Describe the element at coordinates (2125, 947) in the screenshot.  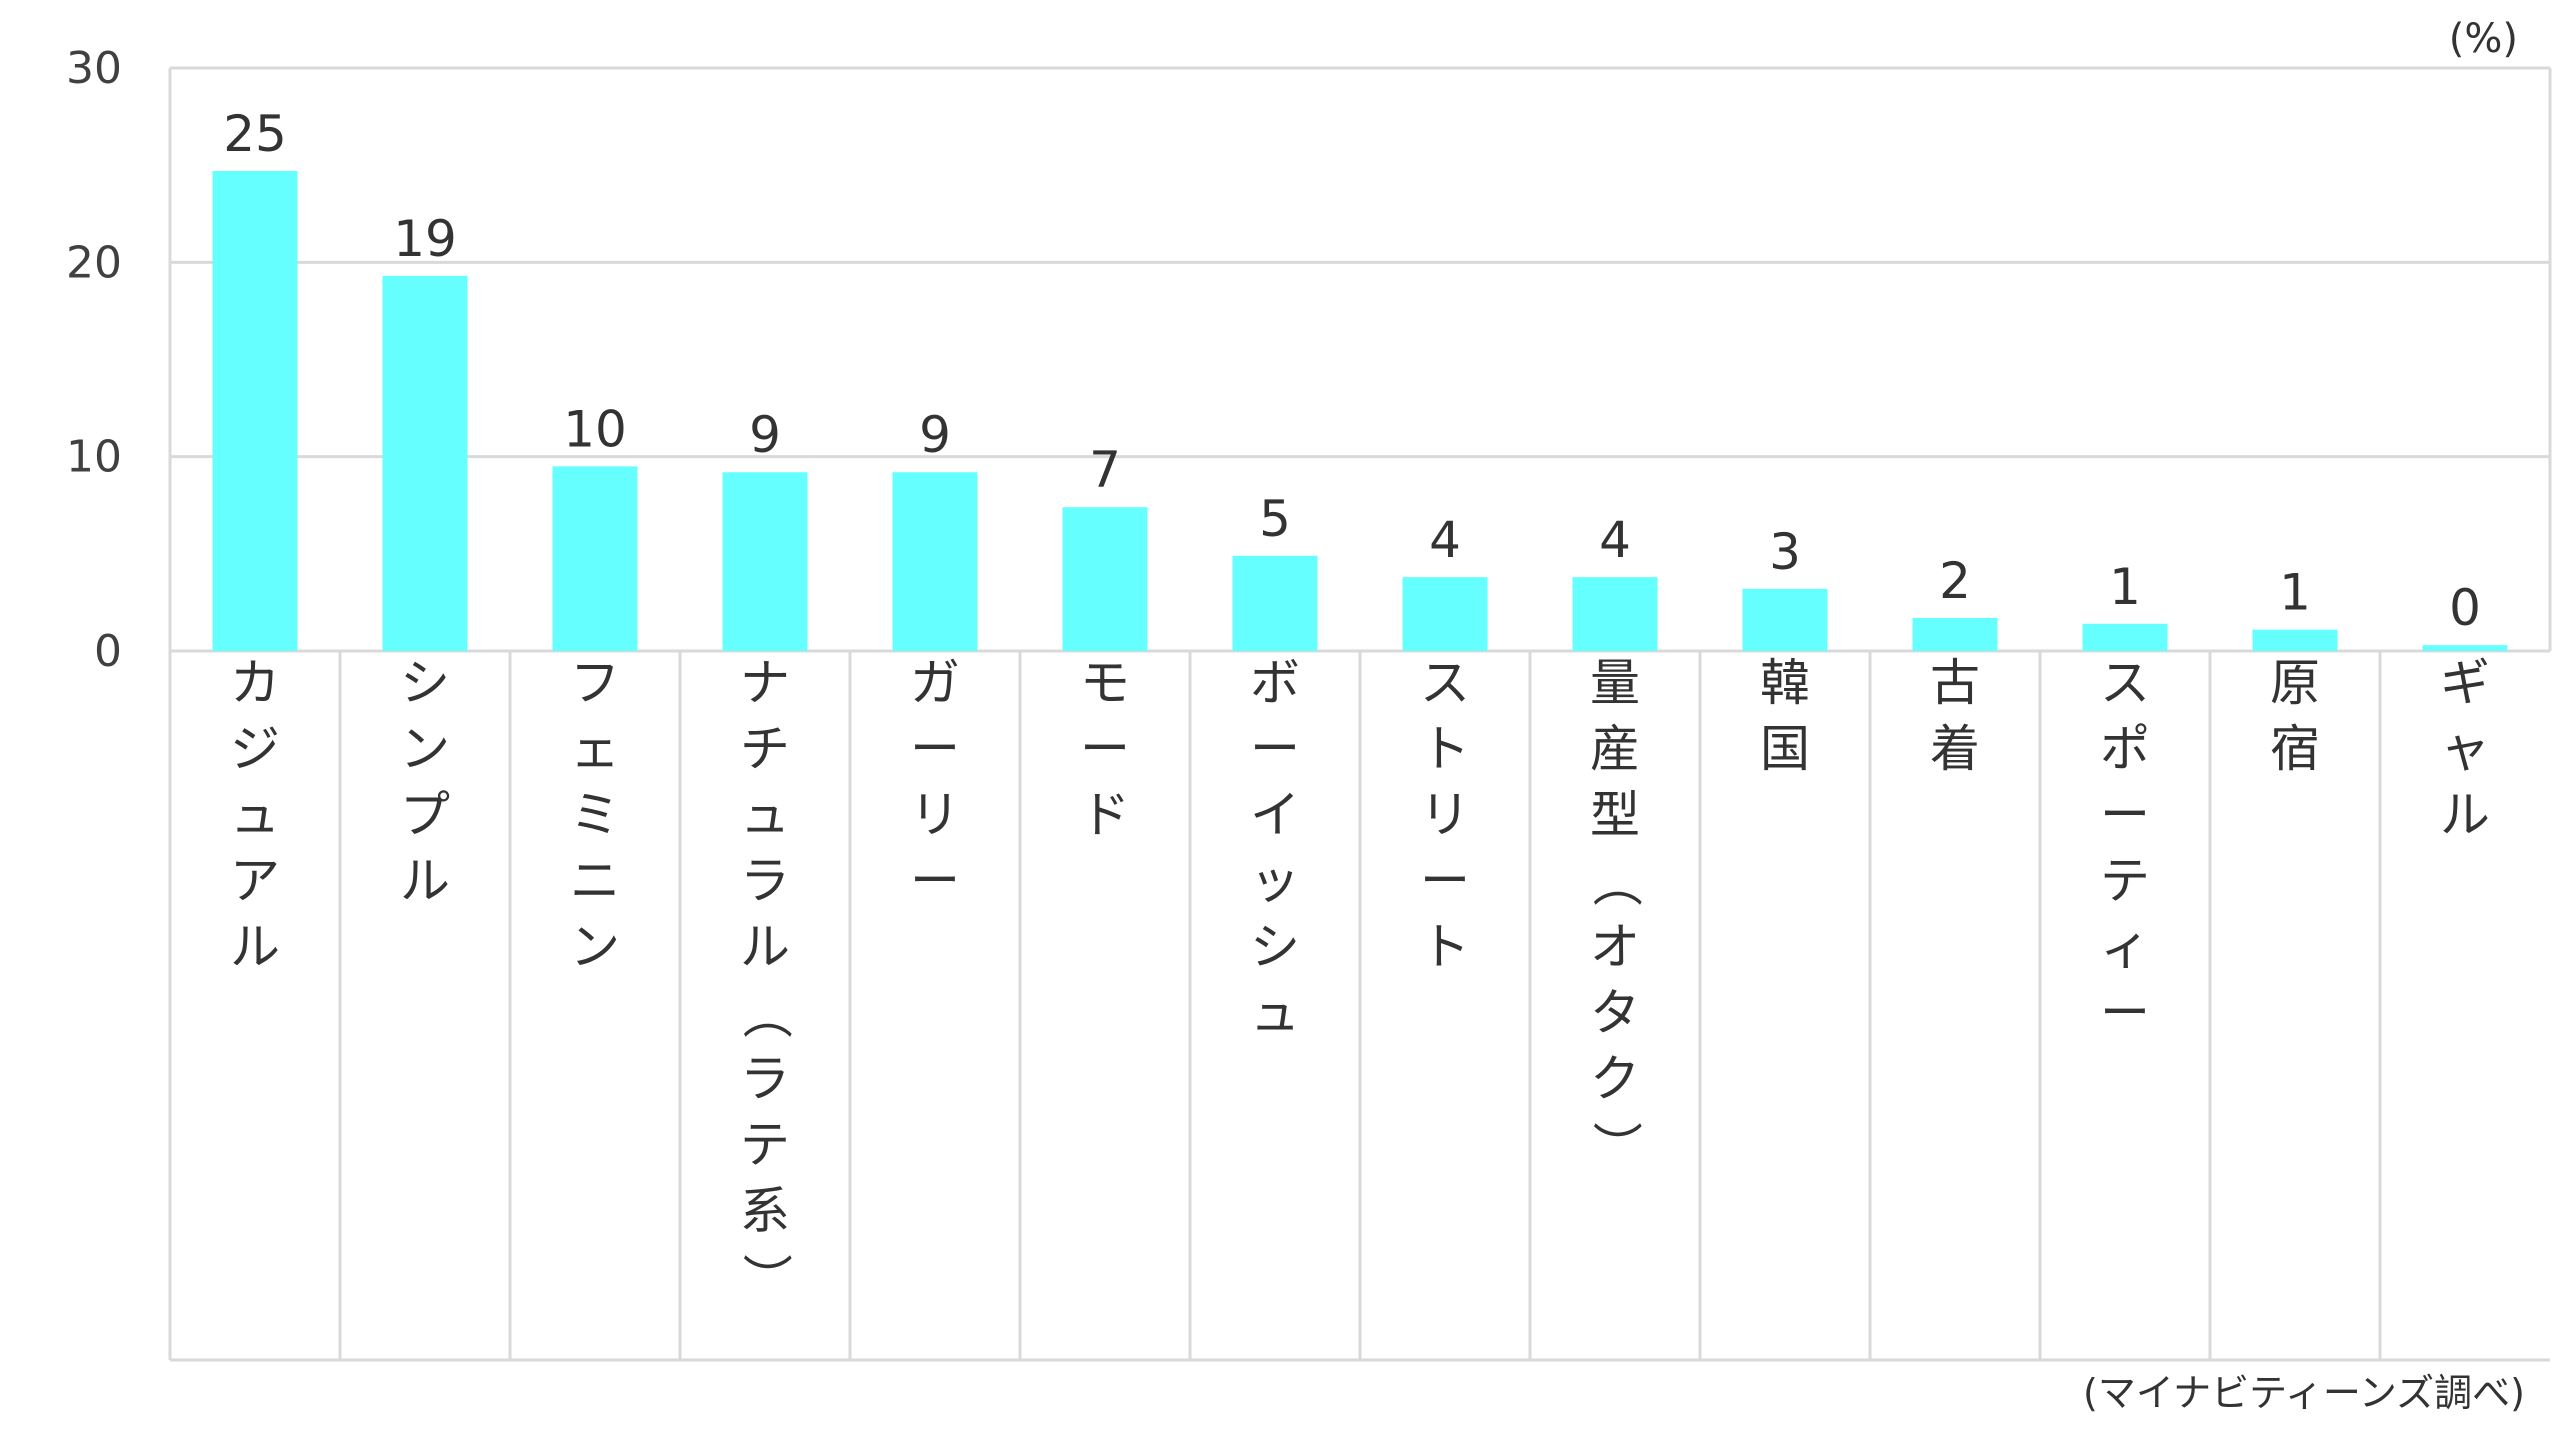
I see `category-label-char: ィ` at that location.